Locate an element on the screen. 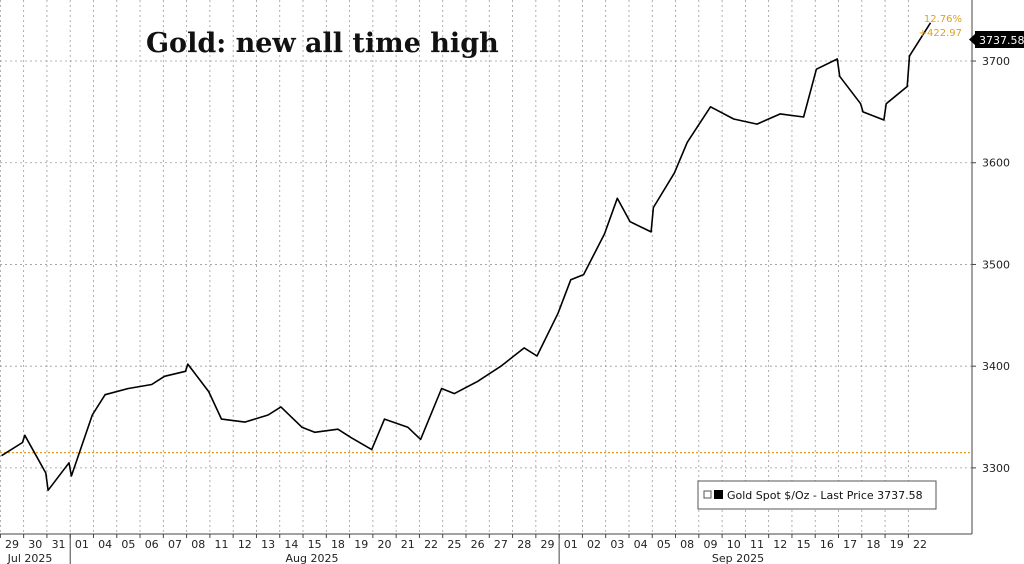 The image size is (1024, 564). x-tick-label: 06 is located at coordinates (152, 544).